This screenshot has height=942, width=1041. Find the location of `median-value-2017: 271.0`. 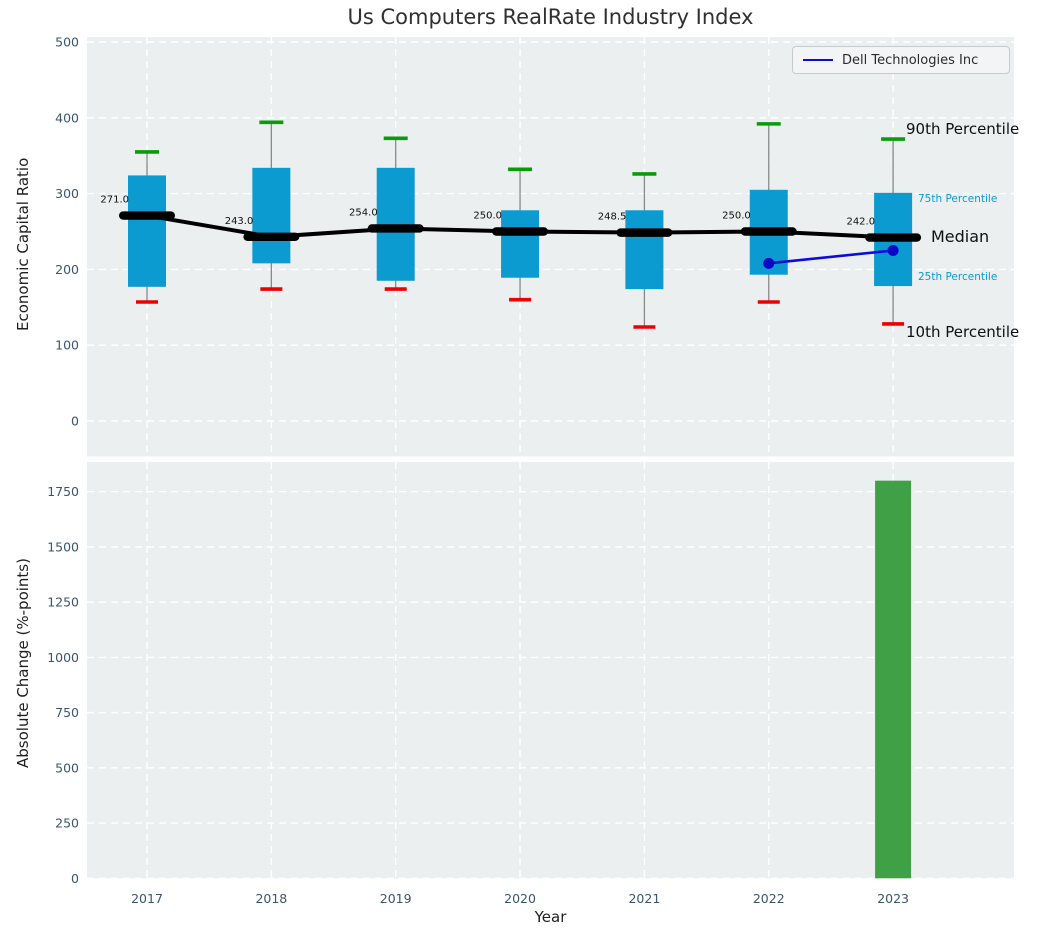

median-value-2017: 271.0 is located at coordinates (114, 200).